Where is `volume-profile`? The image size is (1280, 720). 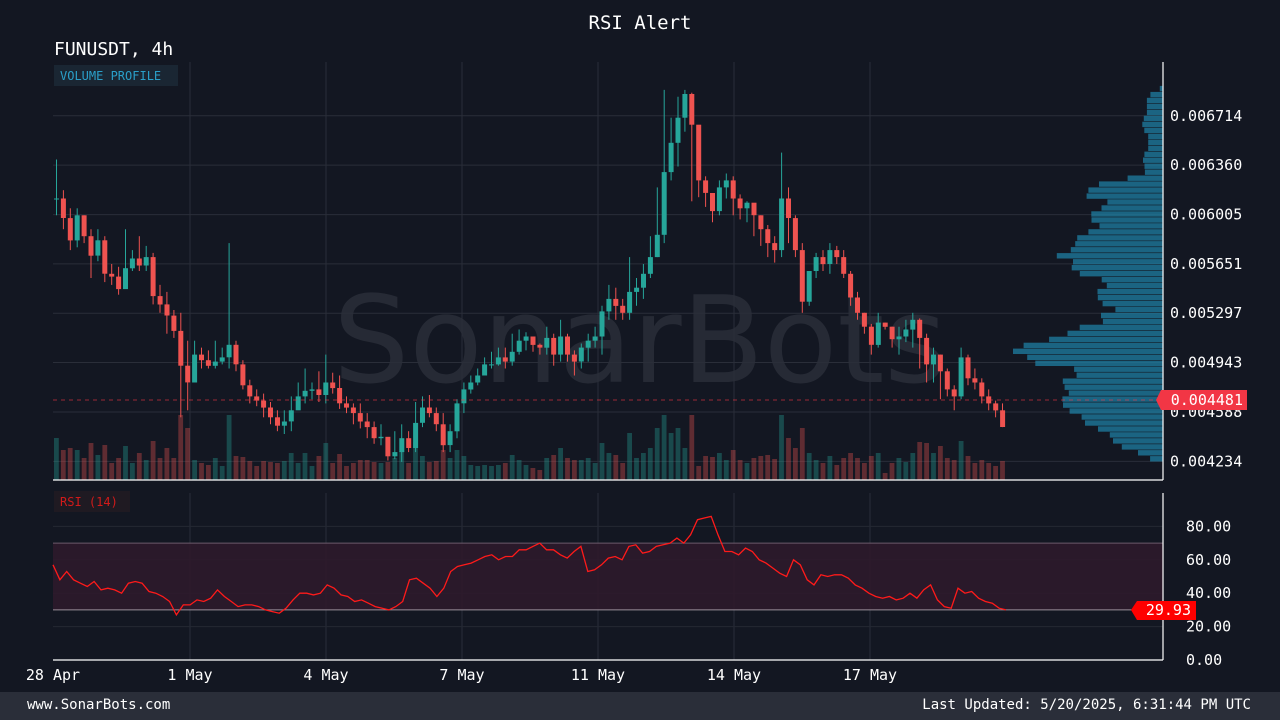 volume-profile is located at coordinates (1088, 273).